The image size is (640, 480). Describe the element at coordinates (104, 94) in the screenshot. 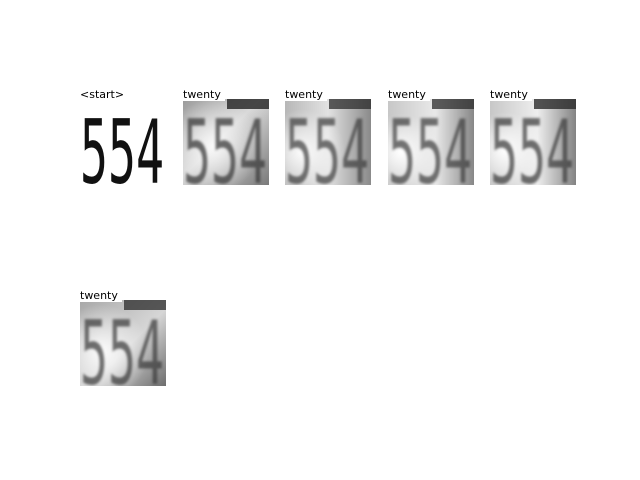

I see `panel-label: <start>` at that location.